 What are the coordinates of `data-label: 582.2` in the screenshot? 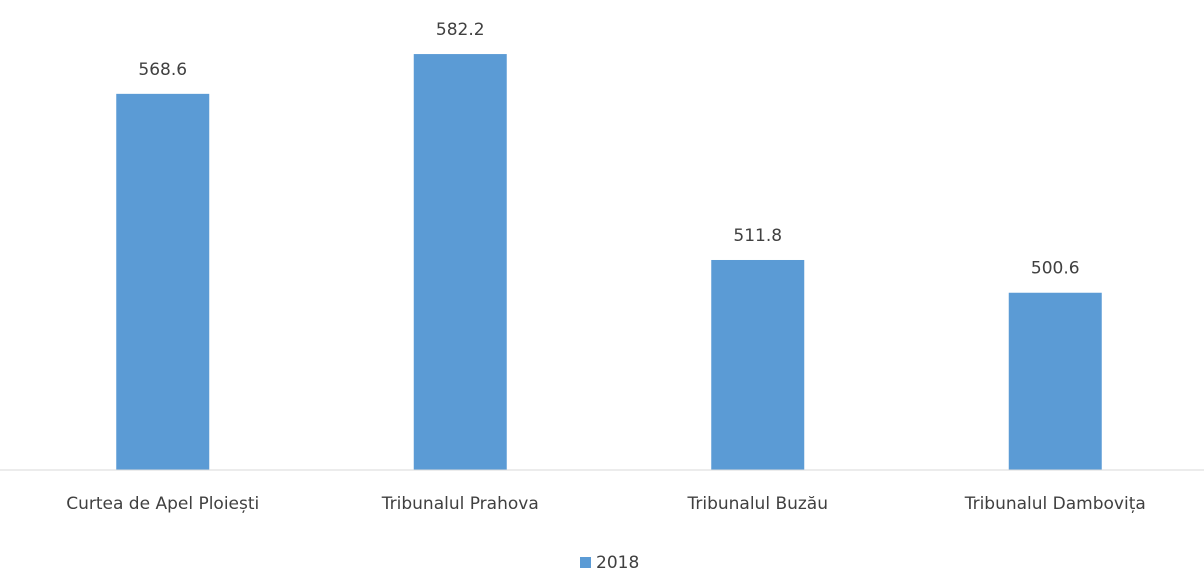 It's located at (460, 30).